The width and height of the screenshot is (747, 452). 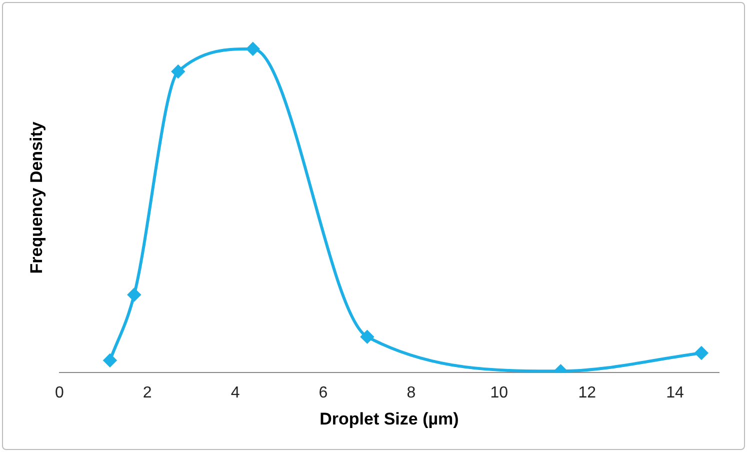 What do you see at coordinates (389, 418) in the screenshot?
I see `x-axis-title: Droplet Size (µm)` at bounding box center [389, 418].